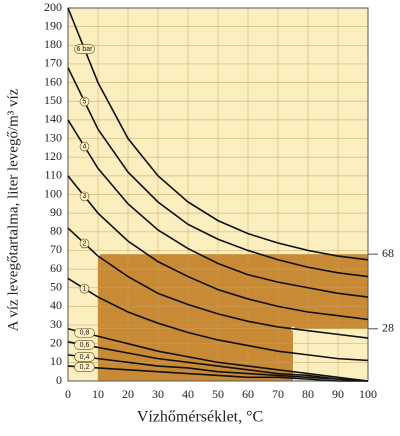 The height and width of the screenshot is (436, 400). What do you see at coordinates (56, 324) in the screenshot?
I see `y-tick-label: 30` at bounding box center [56, 324].